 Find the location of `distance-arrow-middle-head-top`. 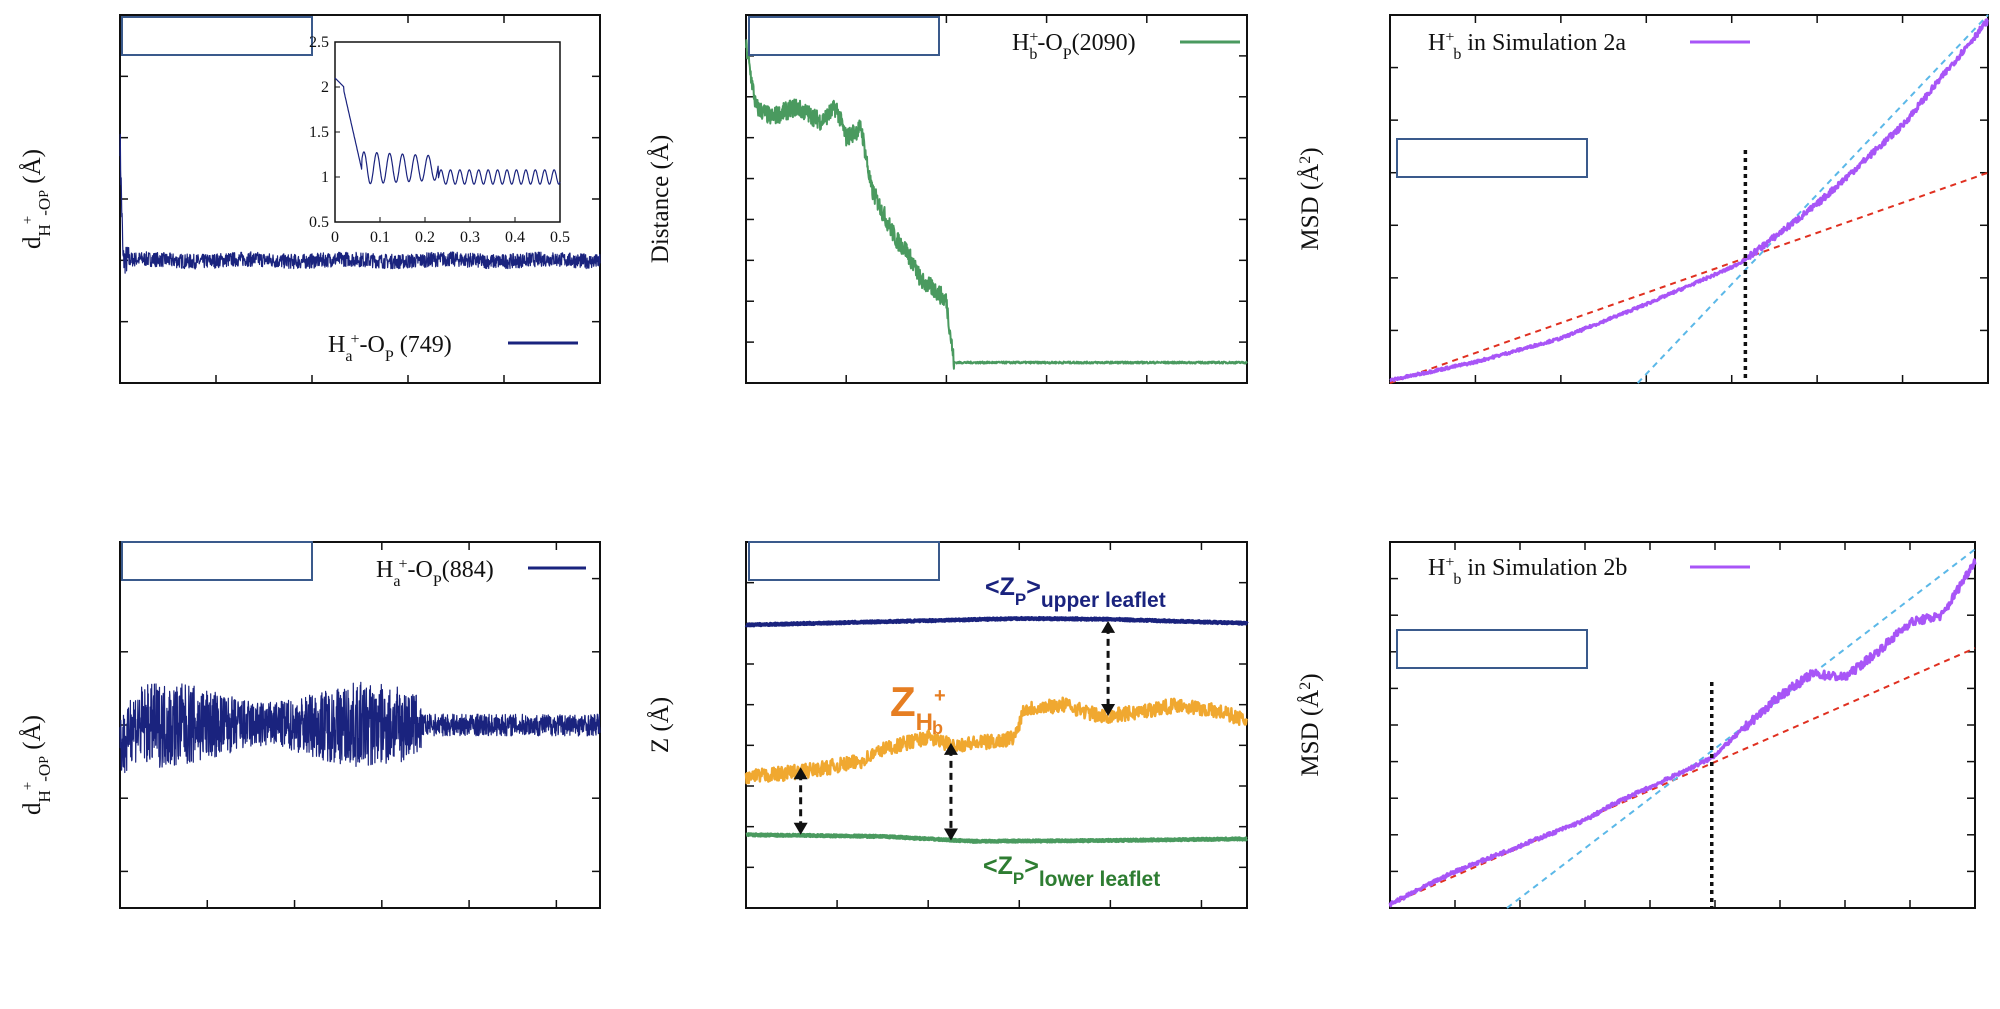

distance-arrow-middle-head-top is located at coordinates (950, 748).